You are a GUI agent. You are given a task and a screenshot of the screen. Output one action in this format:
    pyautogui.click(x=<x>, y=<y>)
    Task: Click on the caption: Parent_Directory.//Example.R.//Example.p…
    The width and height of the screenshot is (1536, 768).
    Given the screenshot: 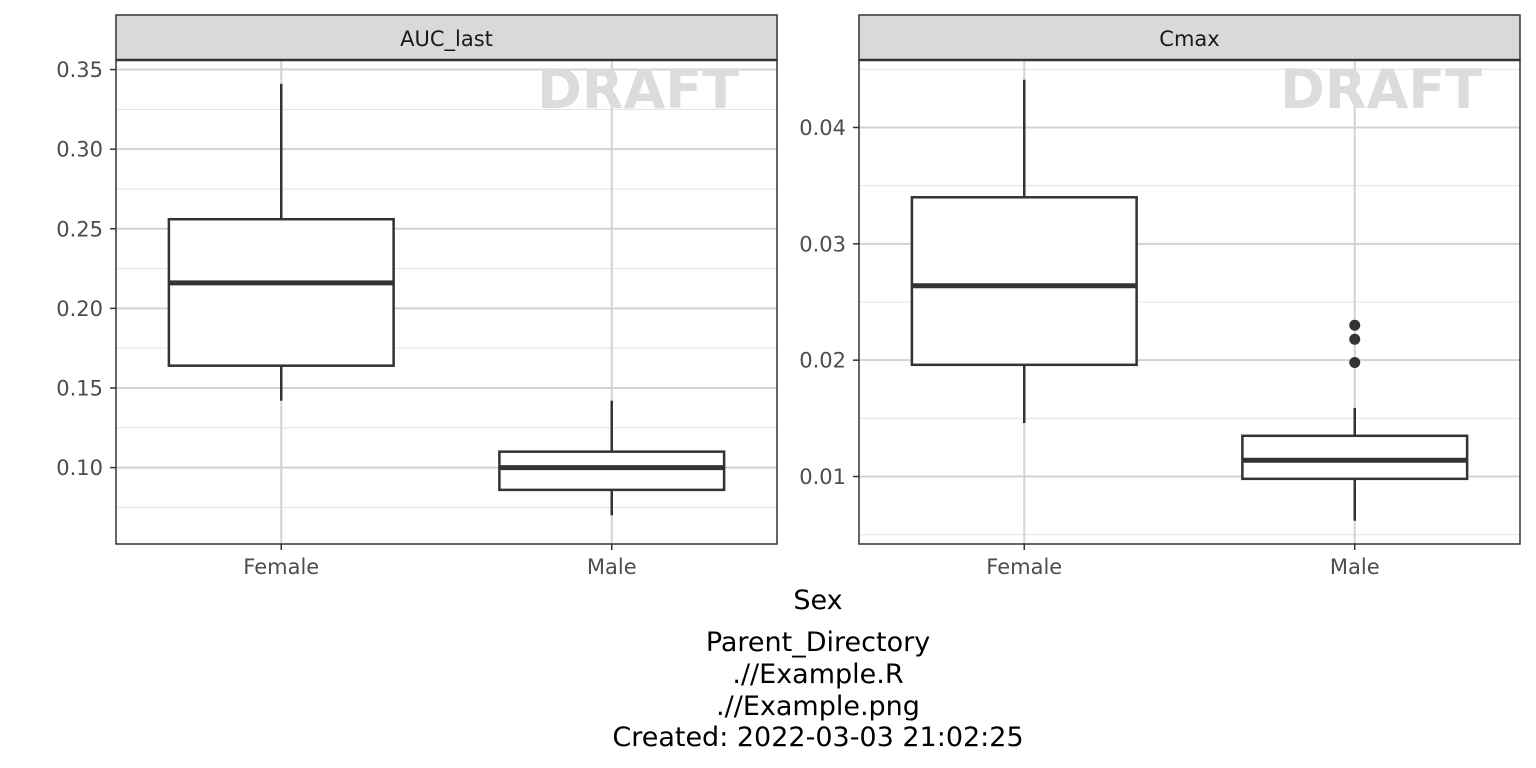 What is the action you would take?
    pyautogui.click(x=817, y=690)
    